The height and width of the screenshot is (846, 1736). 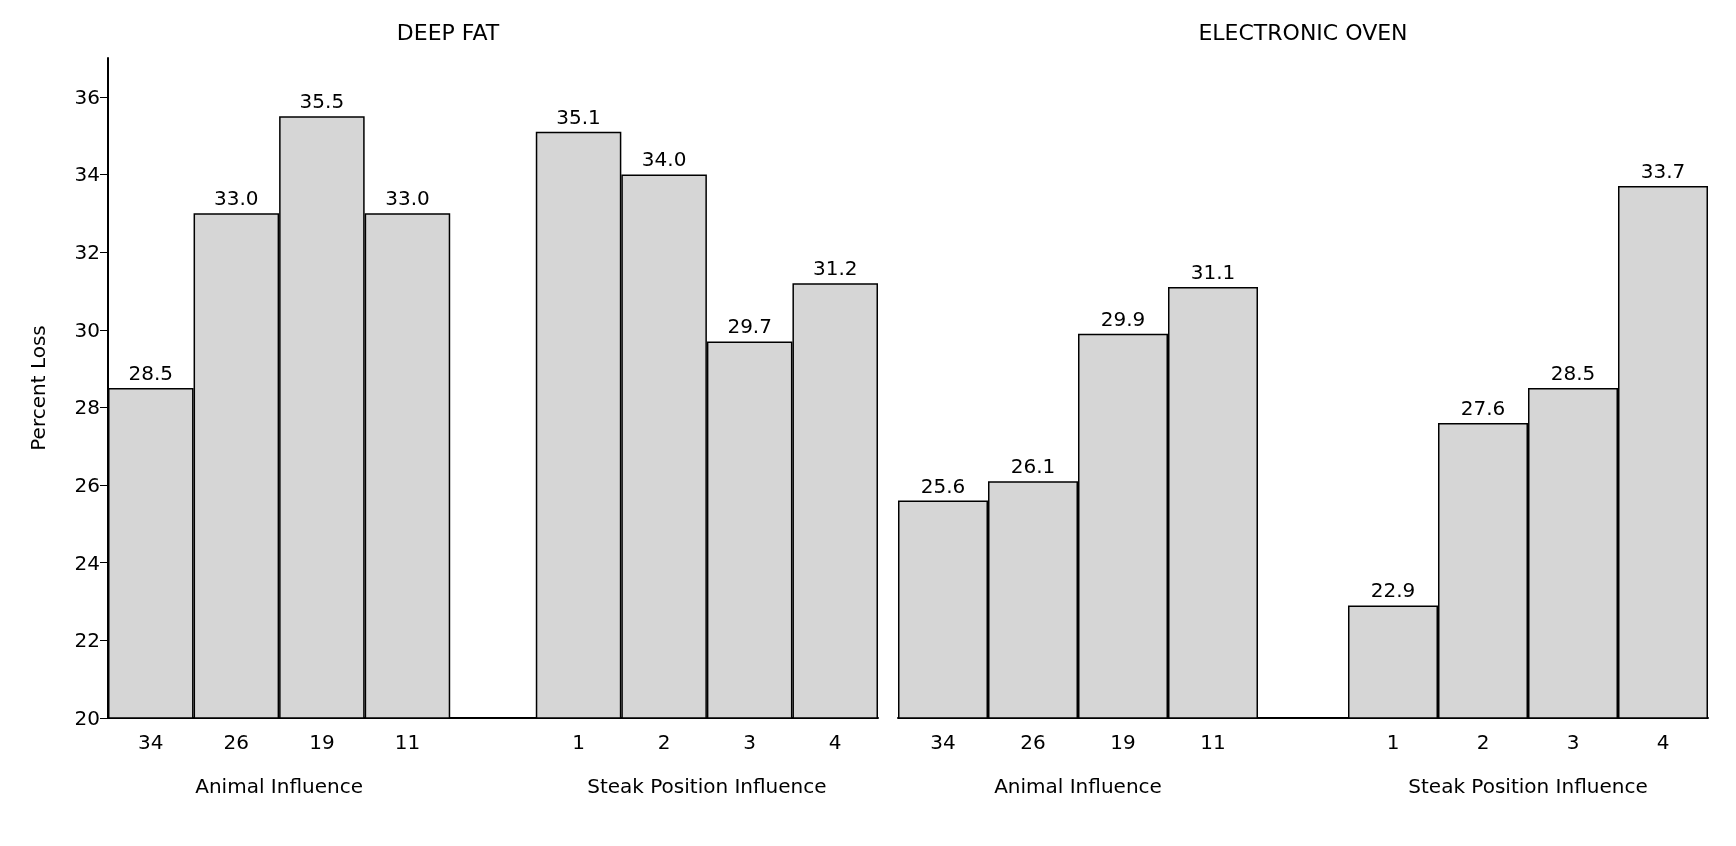 What do you see at coordinates (87, 174) in the screenshot?
I see `y-tick-label: 34` at bounding box center [87, 174].